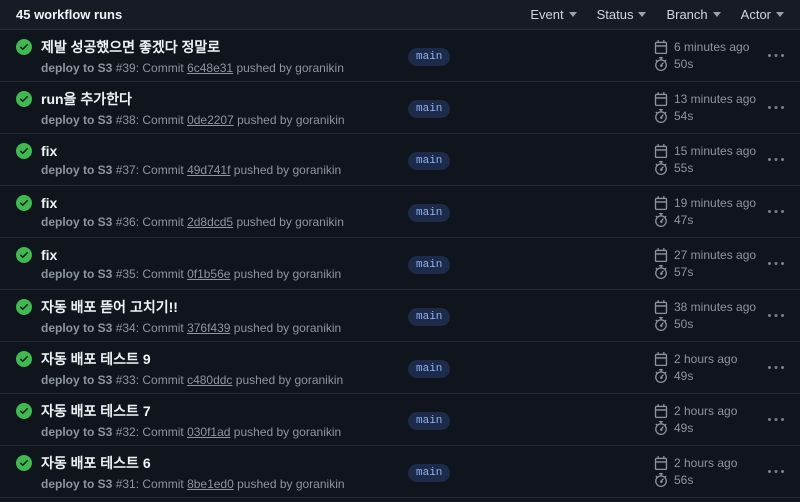 This screenshot has height=502, width=800. I want to click on run-number-commit: #32: Commit, so click(149, 431).